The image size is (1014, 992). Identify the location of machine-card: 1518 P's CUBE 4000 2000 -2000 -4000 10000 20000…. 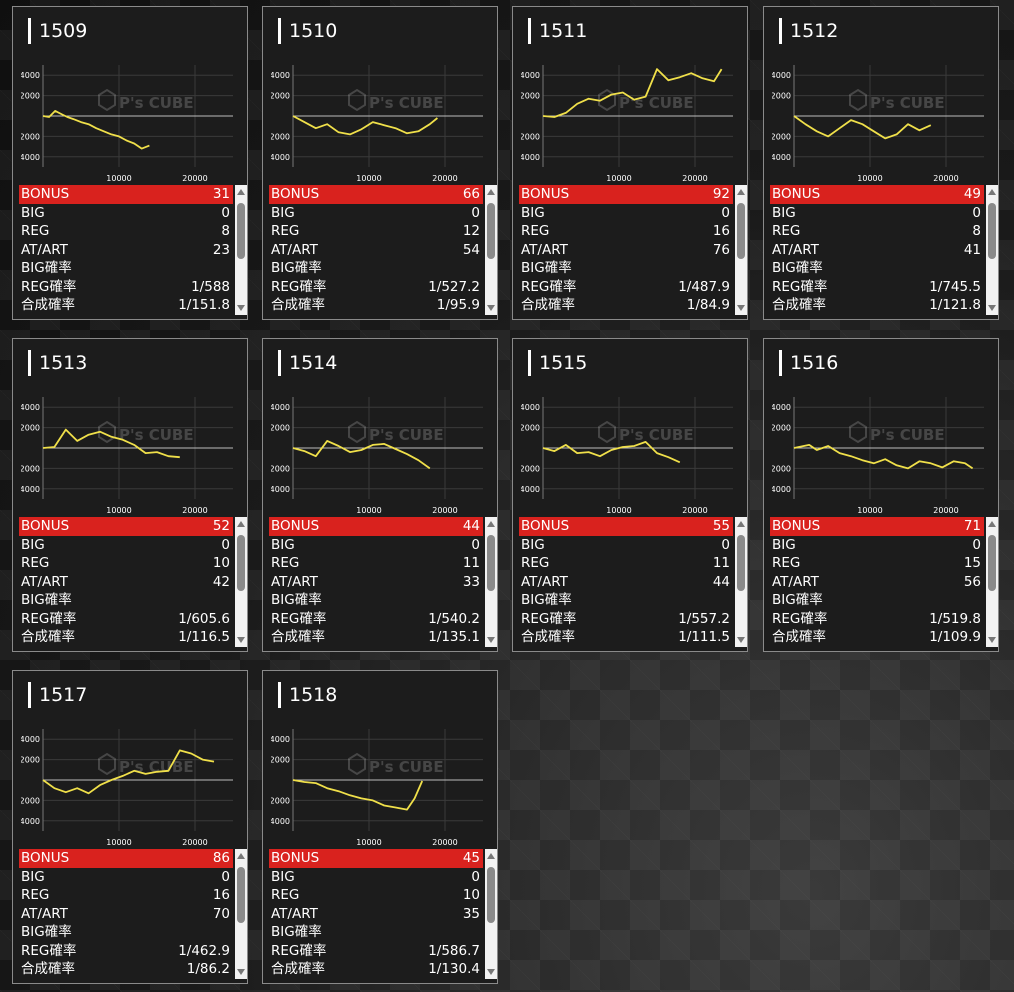
(380, 827).